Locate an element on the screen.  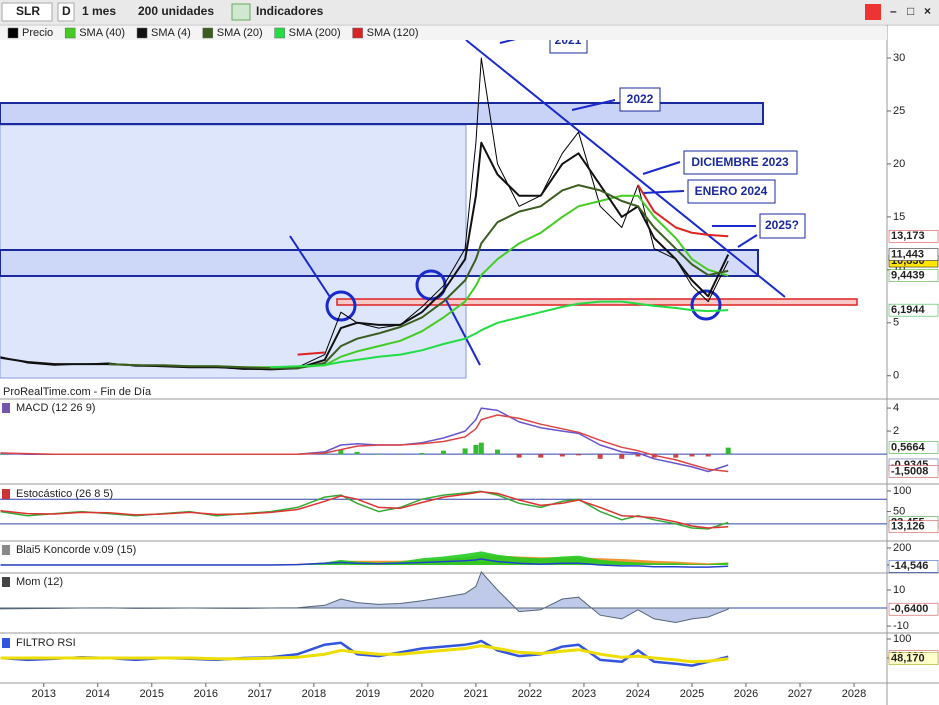
x-tick-label: 2022 is located at coordinates (530, 694).